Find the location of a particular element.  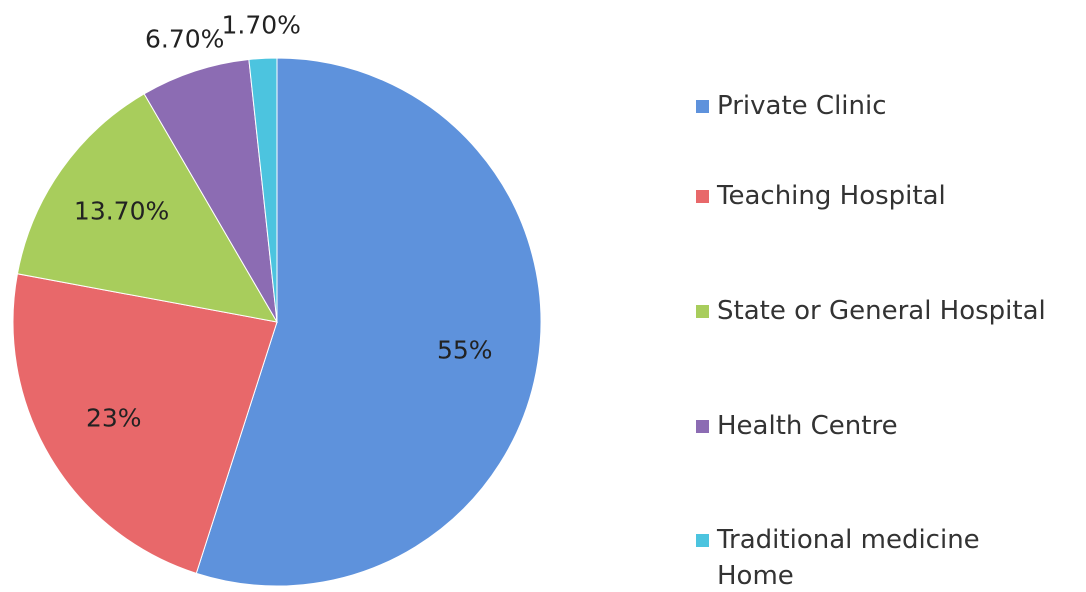

data-label: 1.70% is located at coordinates (261, 24).